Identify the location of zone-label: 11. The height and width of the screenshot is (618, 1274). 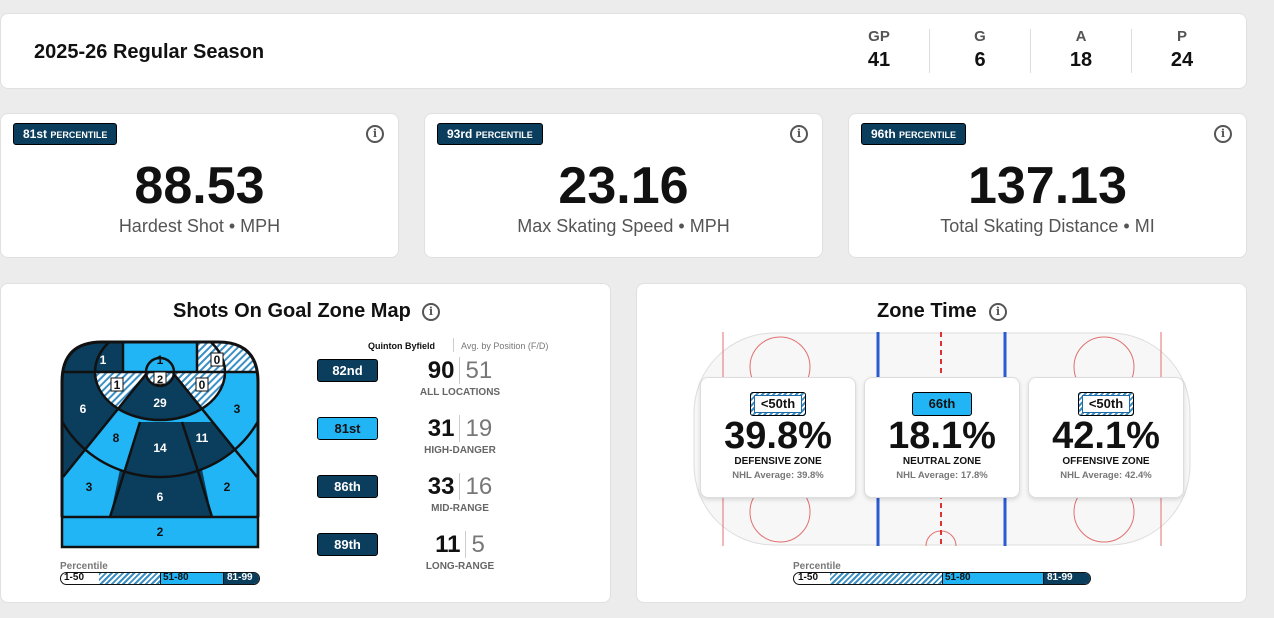
(202, 438).